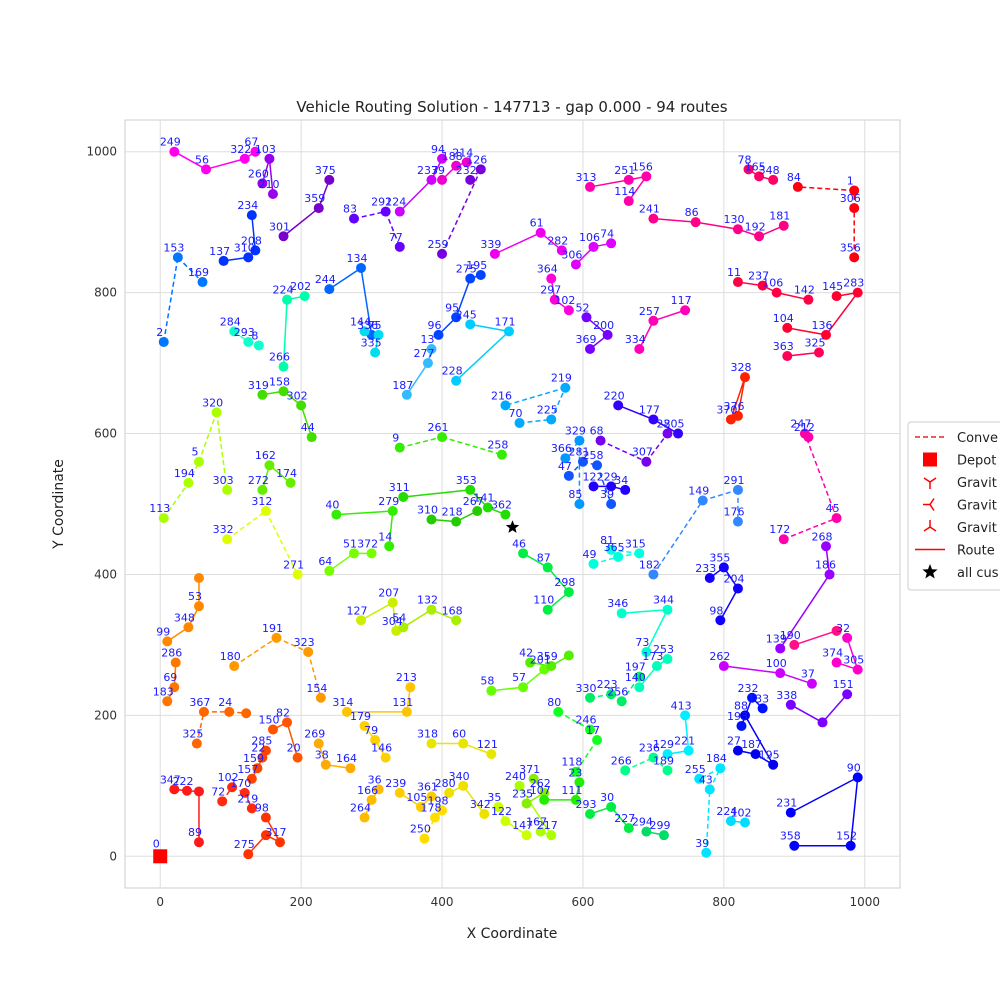  I want to click on customer-label: 318, so click(427, 734).